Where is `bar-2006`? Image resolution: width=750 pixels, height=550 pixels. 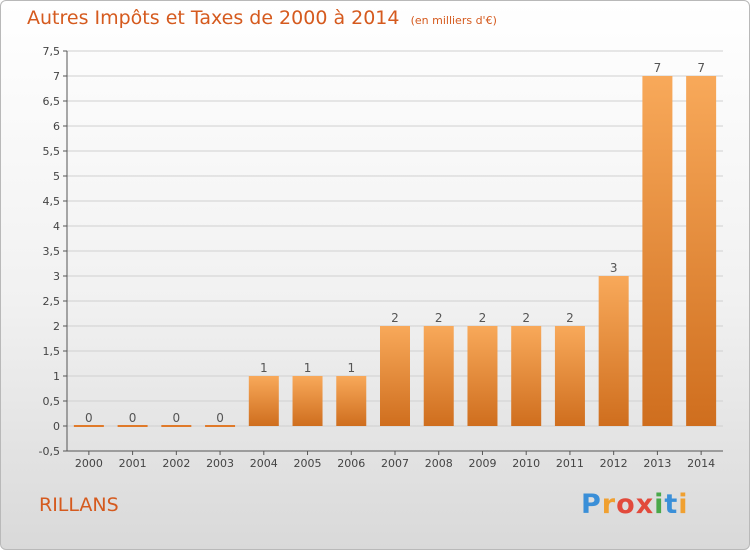
bar-2006 is located at coordinates (351, 401).